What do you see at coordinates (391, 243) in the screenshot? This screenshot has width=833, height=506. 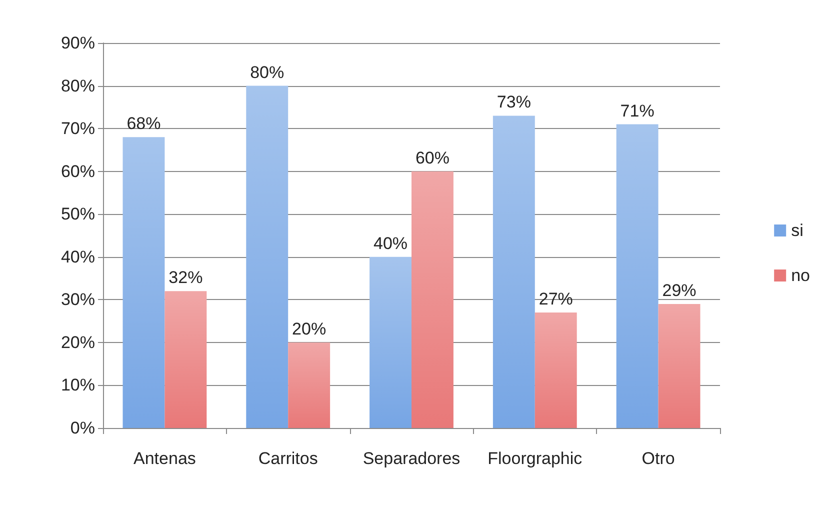 I see `data-label: 40%` at bounding box center [391, 243].